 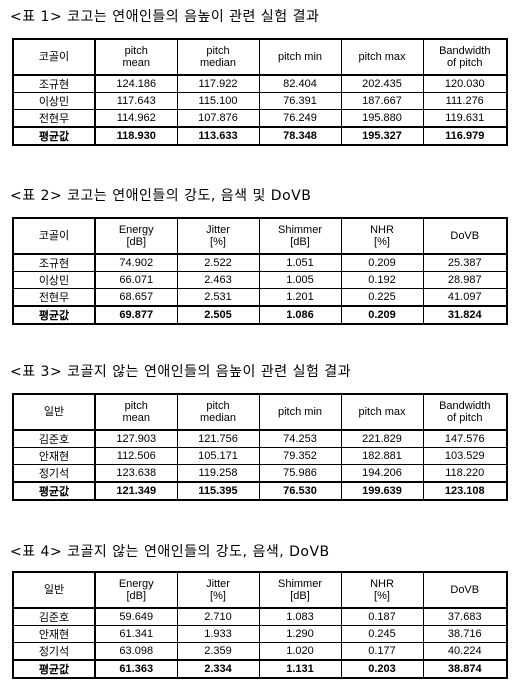 I want to click on table-cell: 66.071, so click(x=136, y=280).